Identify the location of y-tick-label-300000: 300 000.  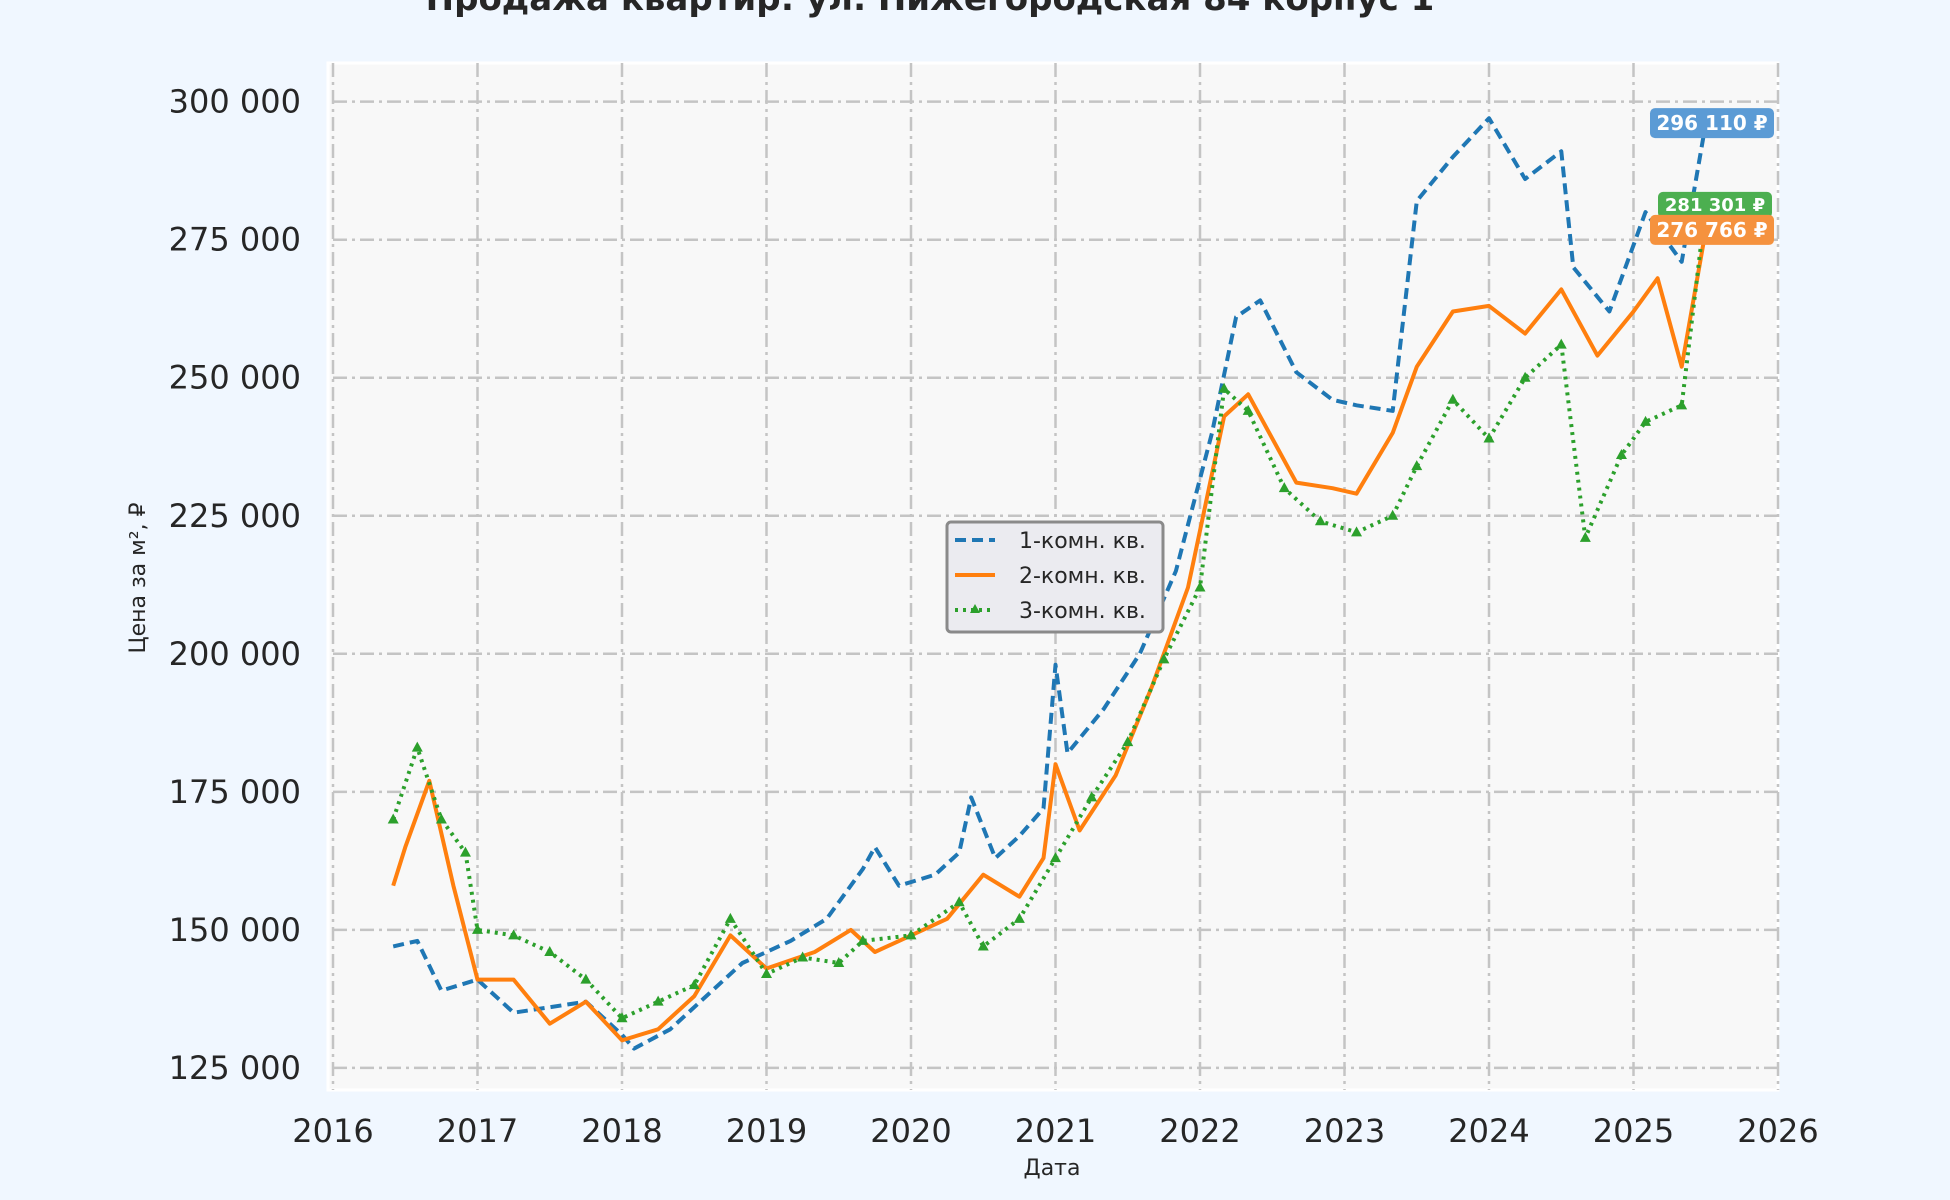
(235, 102).